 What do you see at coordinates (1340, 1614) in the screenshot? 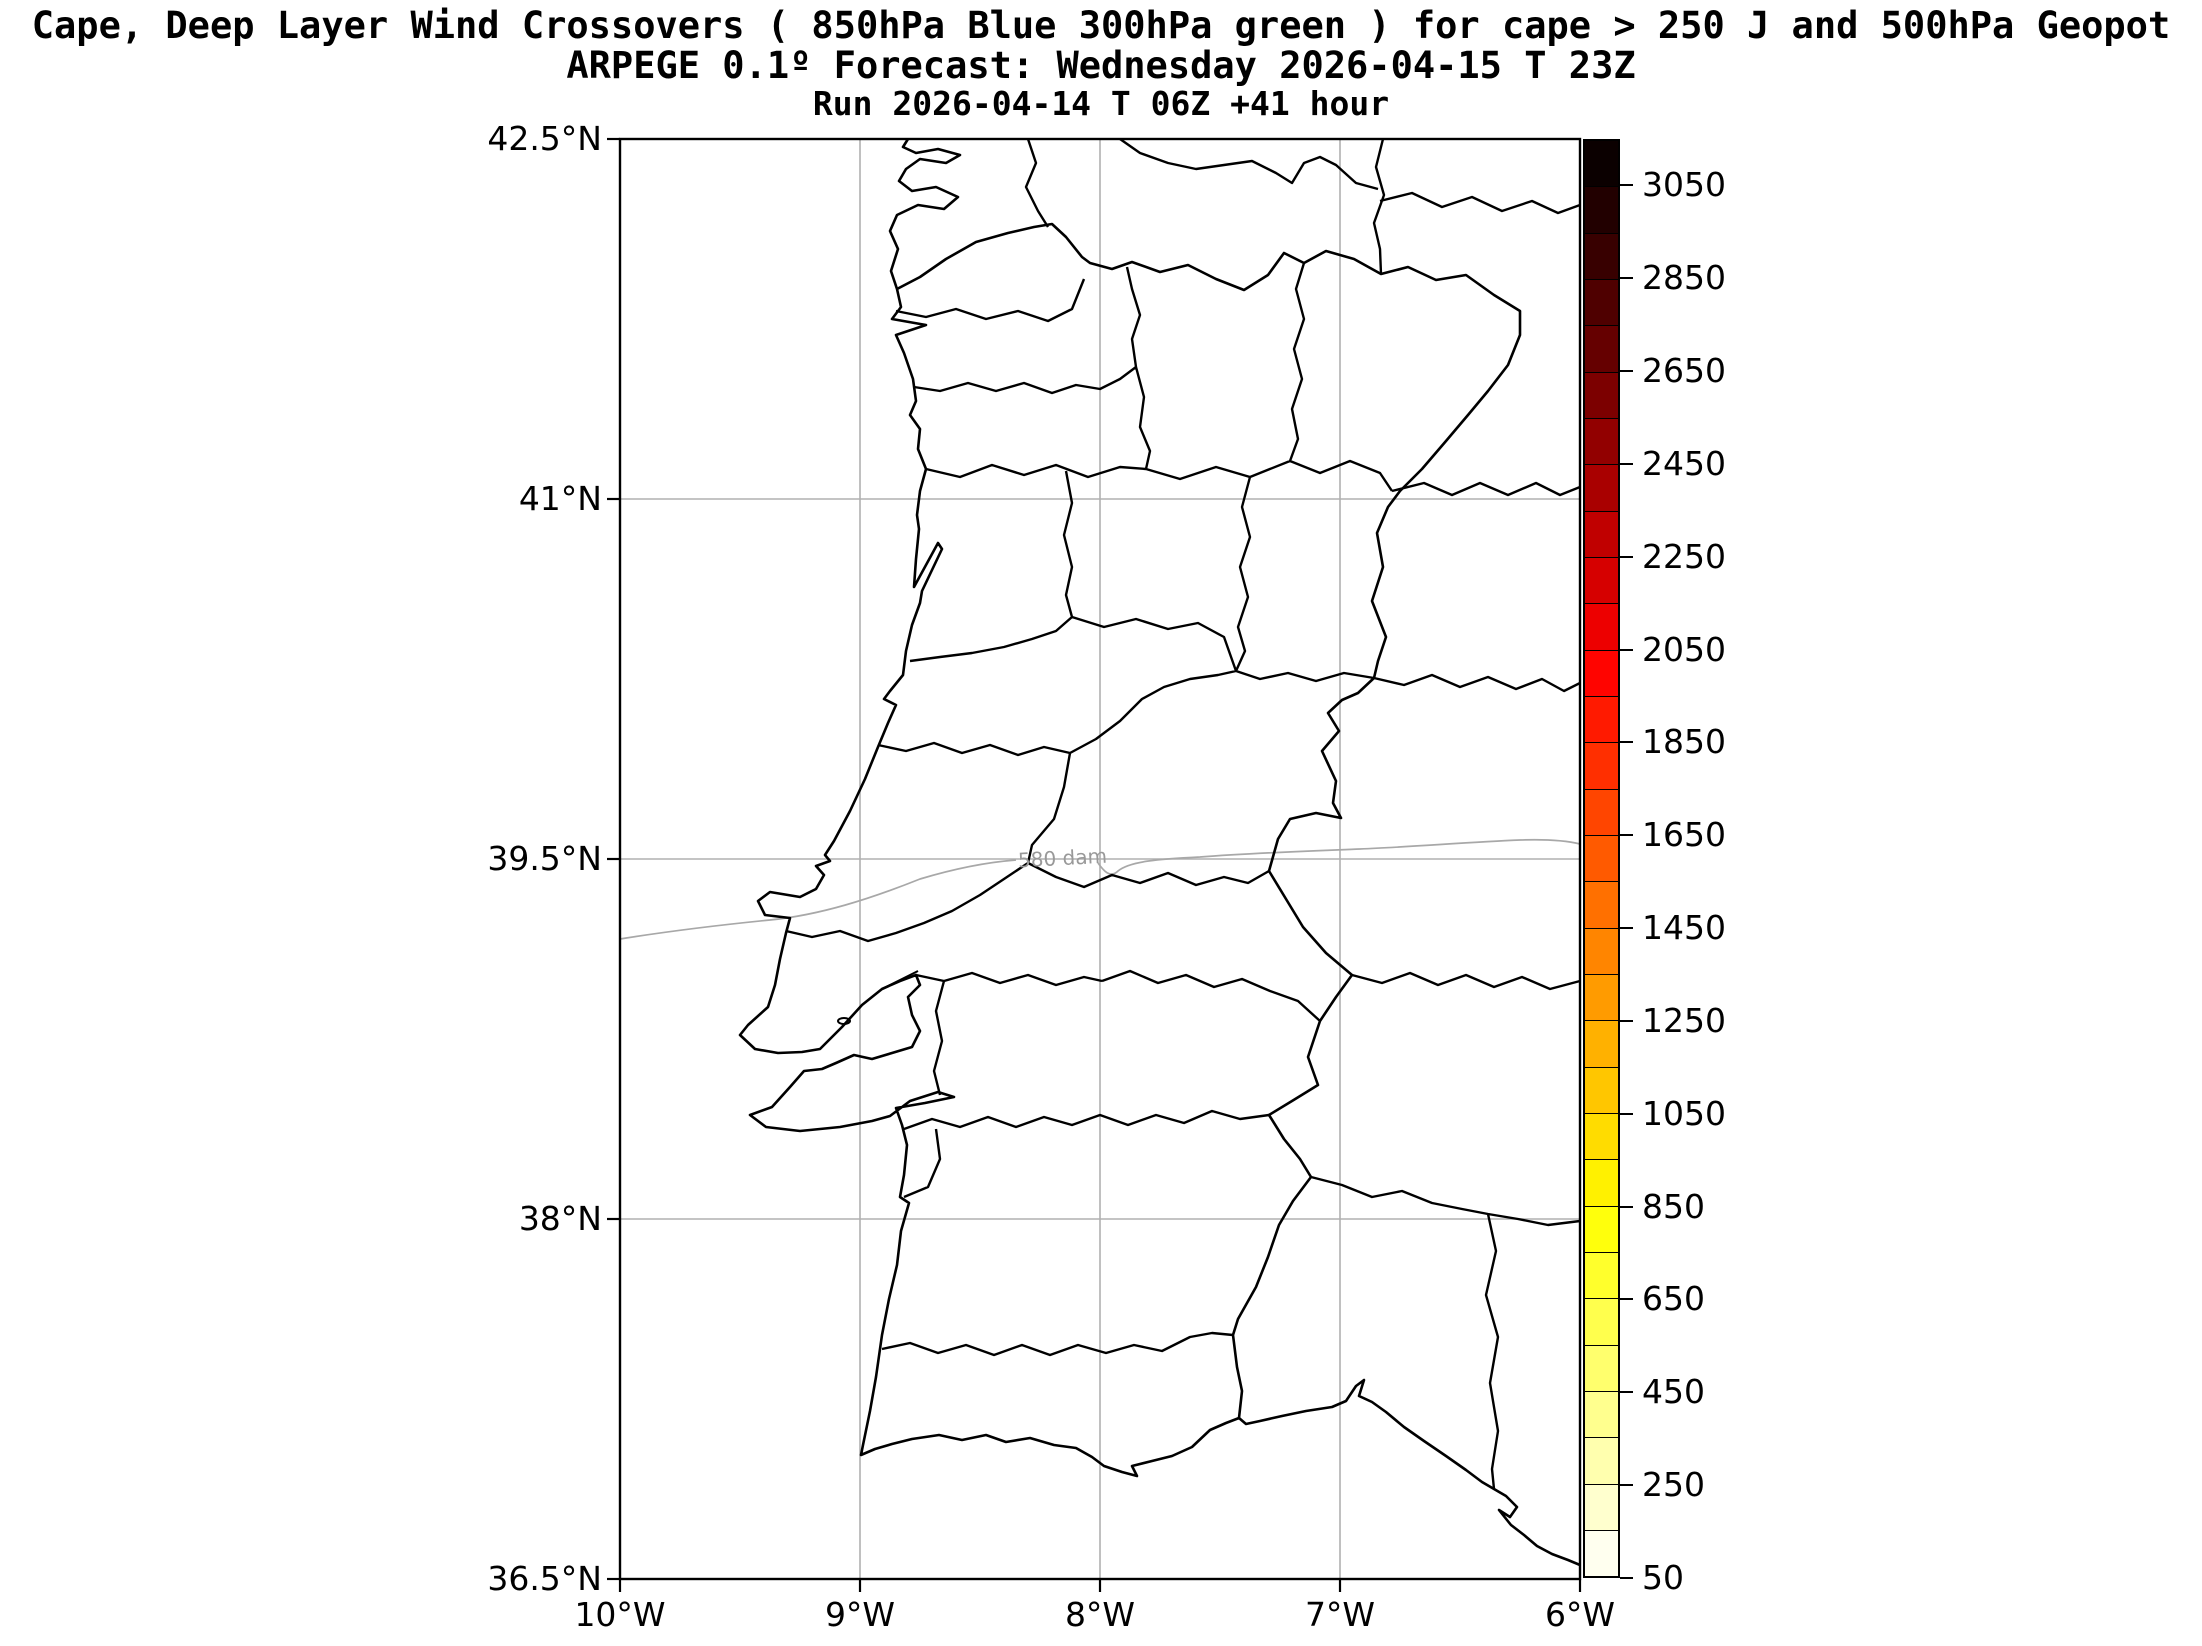
I see `x-axis-tick-label: 7°W` at bounding box center [1340, 1614].